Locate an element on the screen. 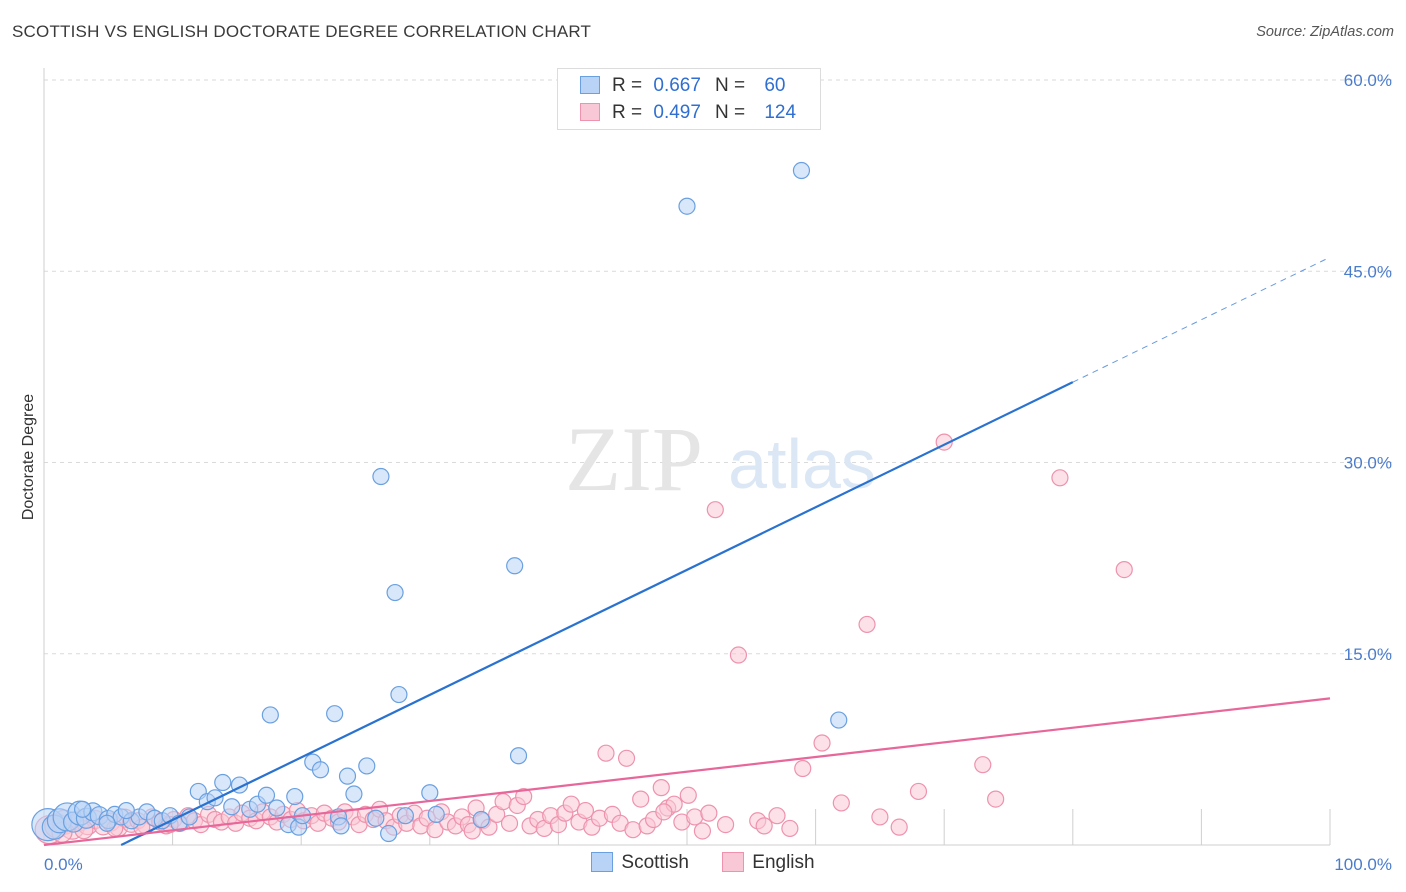 The height and width of the screenshot is (892, 1406). scottish-legend-swatch is located at coordinates (602, 862).